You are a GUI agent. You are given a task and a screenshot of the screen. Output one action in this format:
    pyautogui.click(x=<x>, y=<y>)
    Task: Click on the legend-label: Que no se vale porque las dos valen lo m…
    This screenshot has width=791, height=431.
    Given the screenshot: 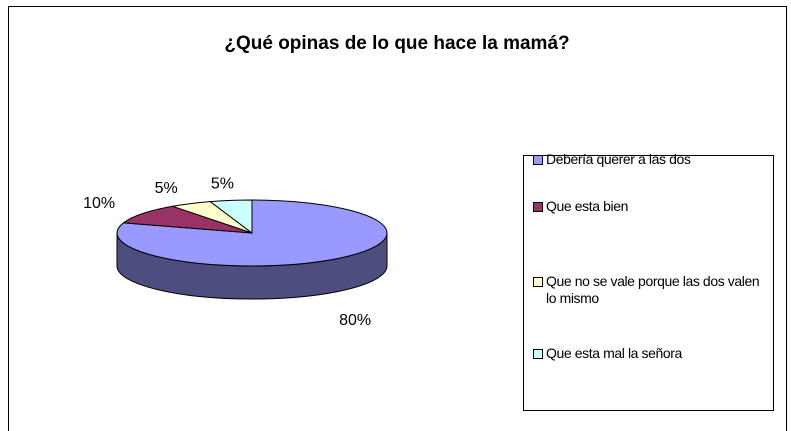 What is the action you would take?
    pyautogui.click(x=653, y=289)
    